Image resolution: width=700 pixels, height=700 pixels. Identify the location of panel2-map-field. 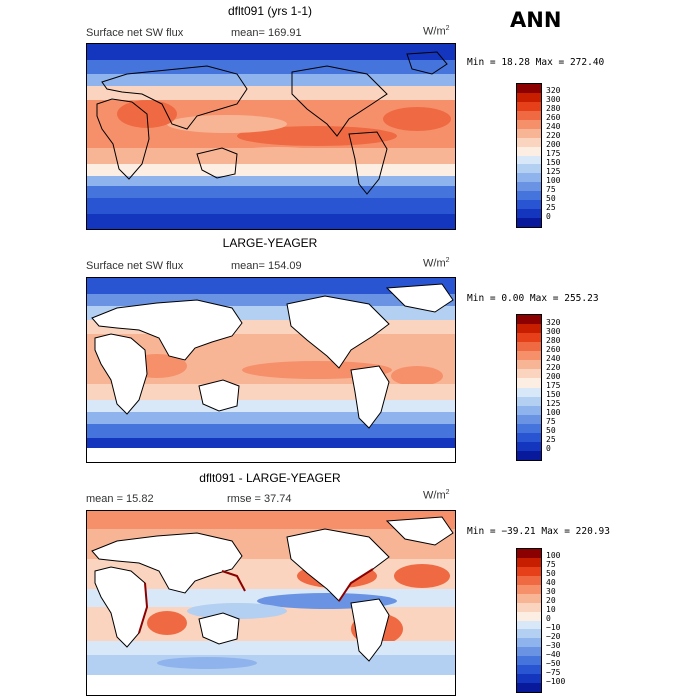
(271, 370).